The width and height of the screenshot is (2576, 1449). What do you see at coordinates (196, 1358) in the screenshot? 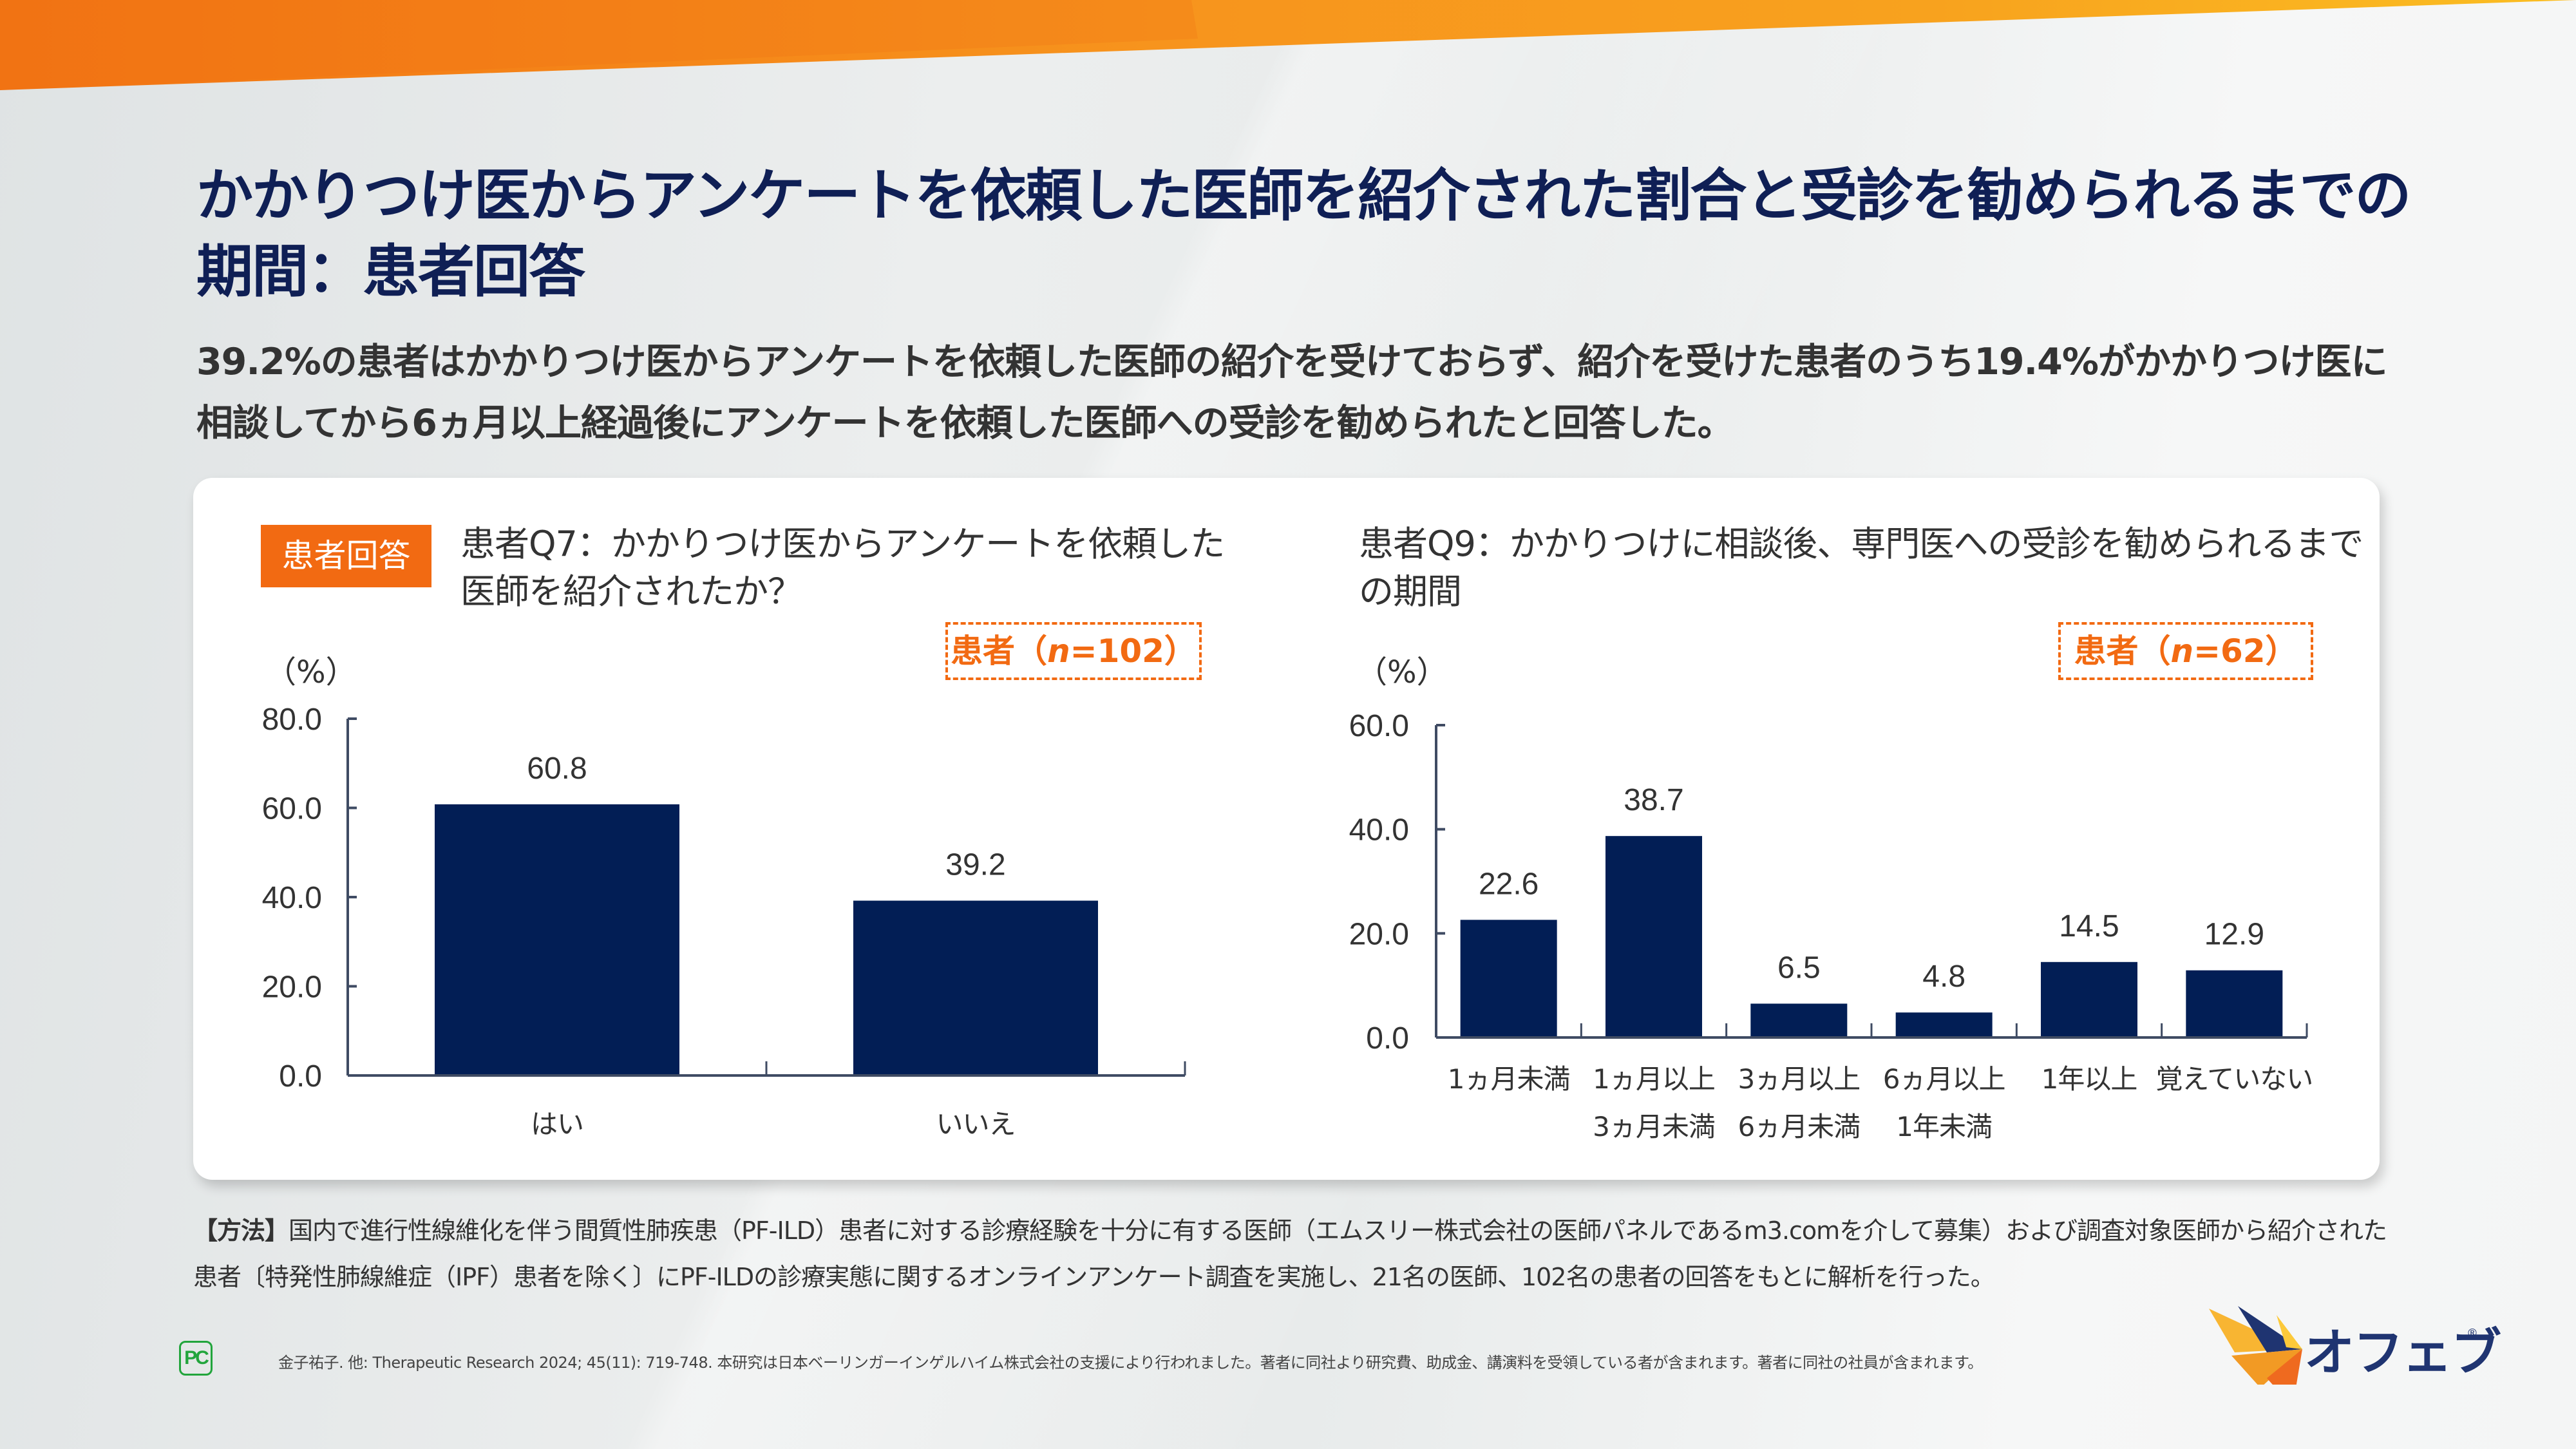
I see `pc-logo-icon: PC` at bounding box center [196, 1358].